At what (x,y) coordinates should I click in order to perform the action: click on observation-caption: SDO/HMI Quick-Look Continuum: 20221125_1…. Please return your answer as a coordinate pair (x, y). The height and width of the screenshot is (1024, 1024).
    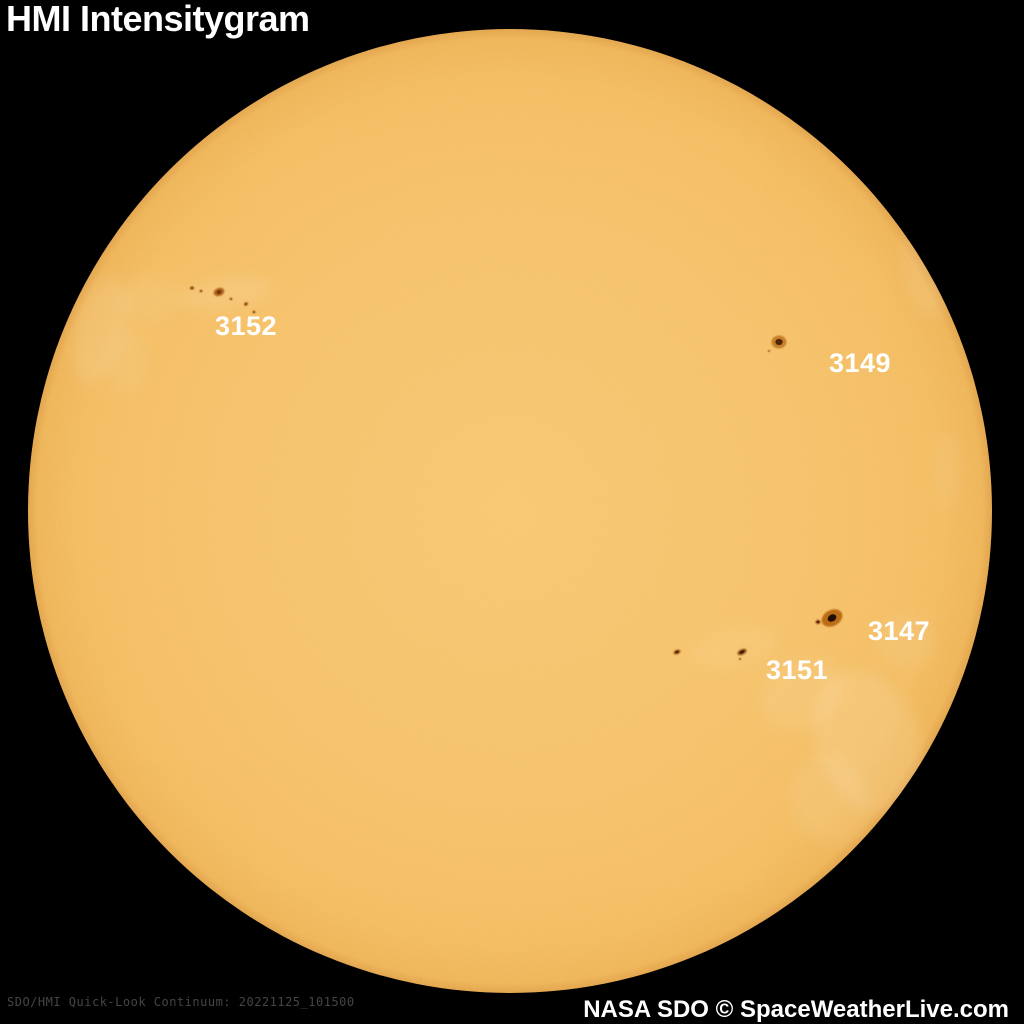
    Looking at the image, I should click on (181, 1002).